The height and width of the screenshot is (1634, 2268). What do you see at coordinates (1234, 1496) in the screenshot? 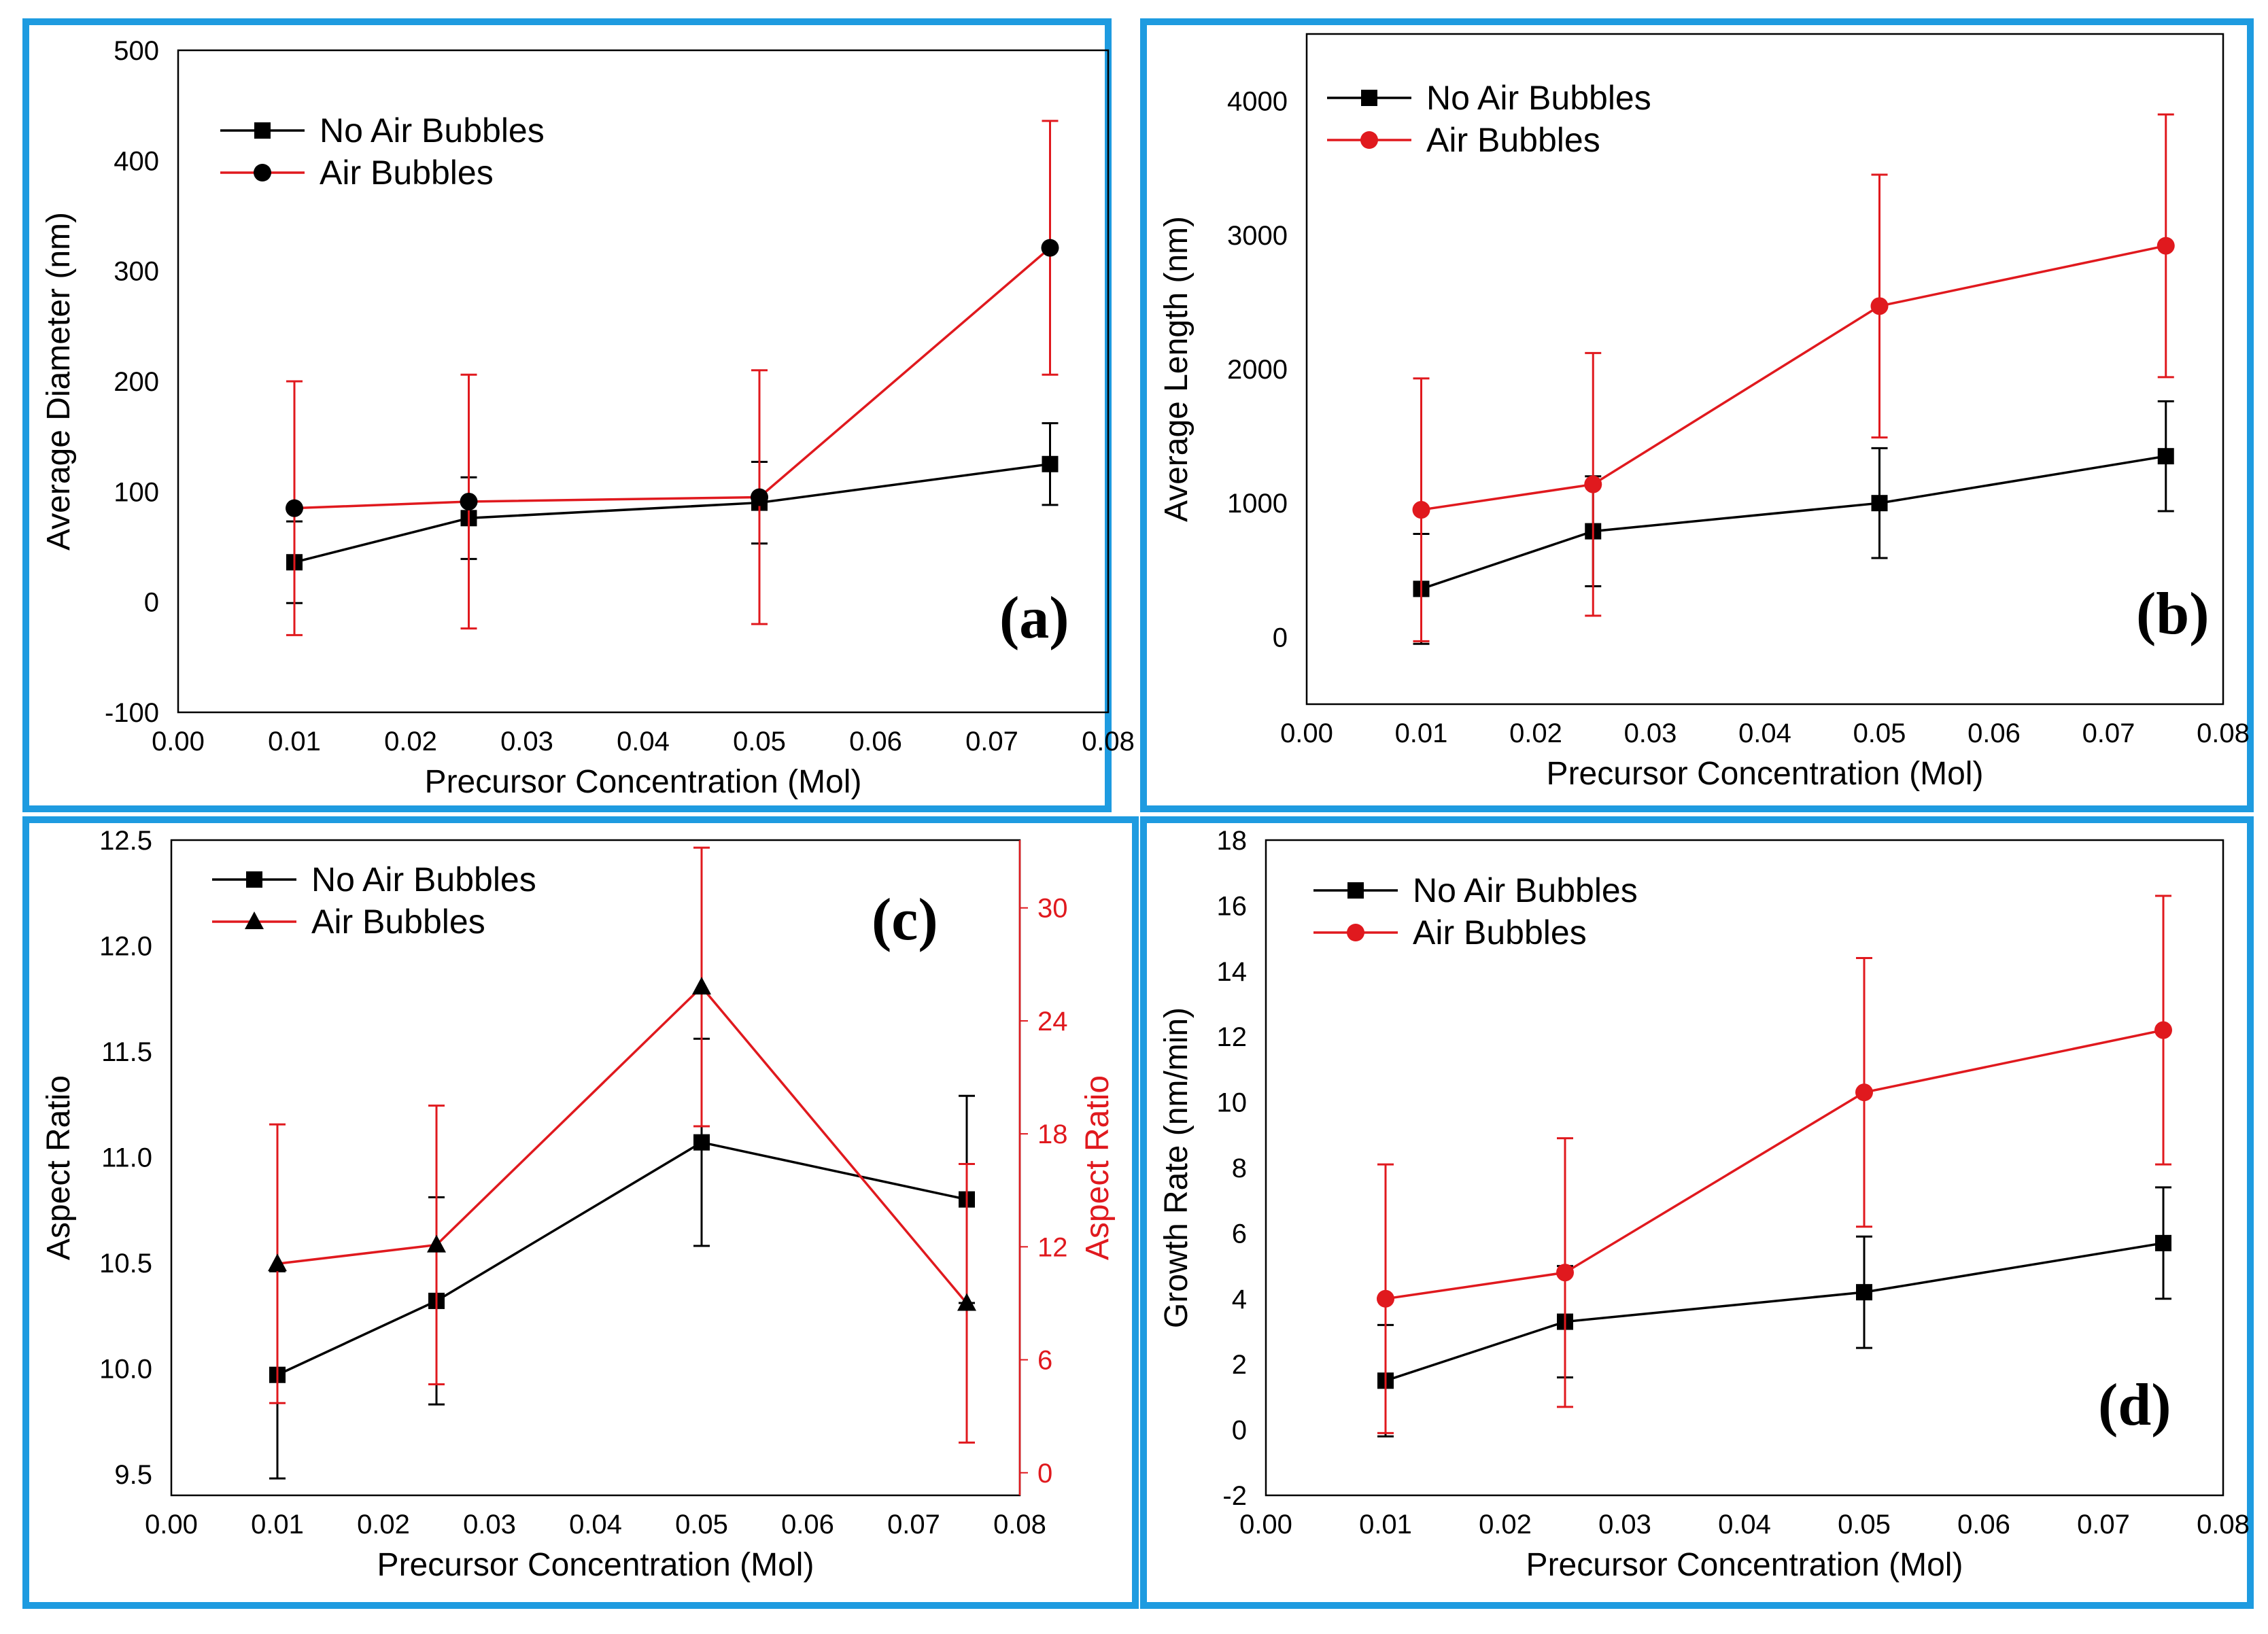
I see `y-tick-label: -2` at bounding box center [1234, 1496].